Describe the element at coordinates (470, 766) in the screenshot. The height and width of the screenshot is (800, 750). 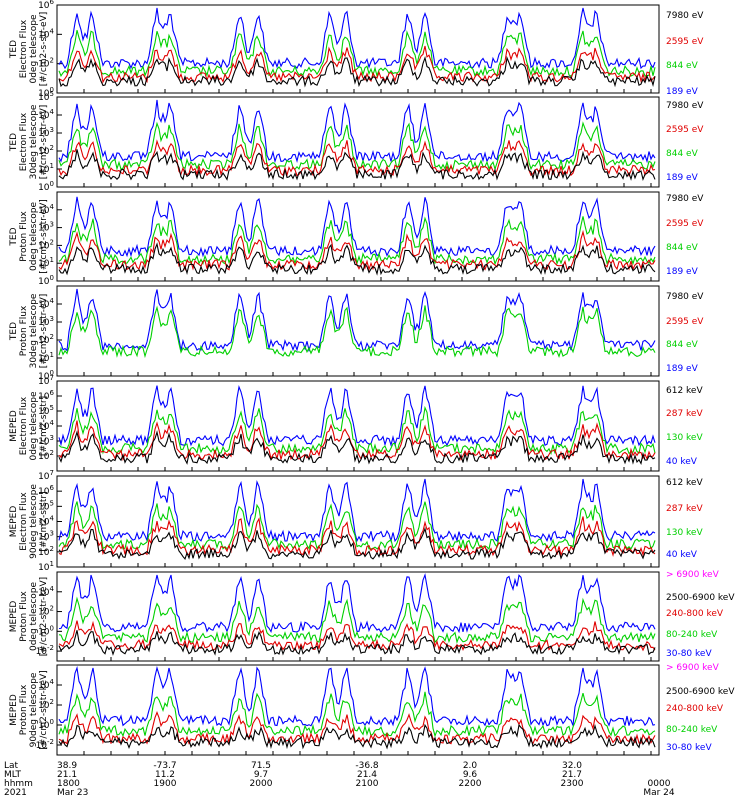
I see `x-axis-value: 2.0` at that location.